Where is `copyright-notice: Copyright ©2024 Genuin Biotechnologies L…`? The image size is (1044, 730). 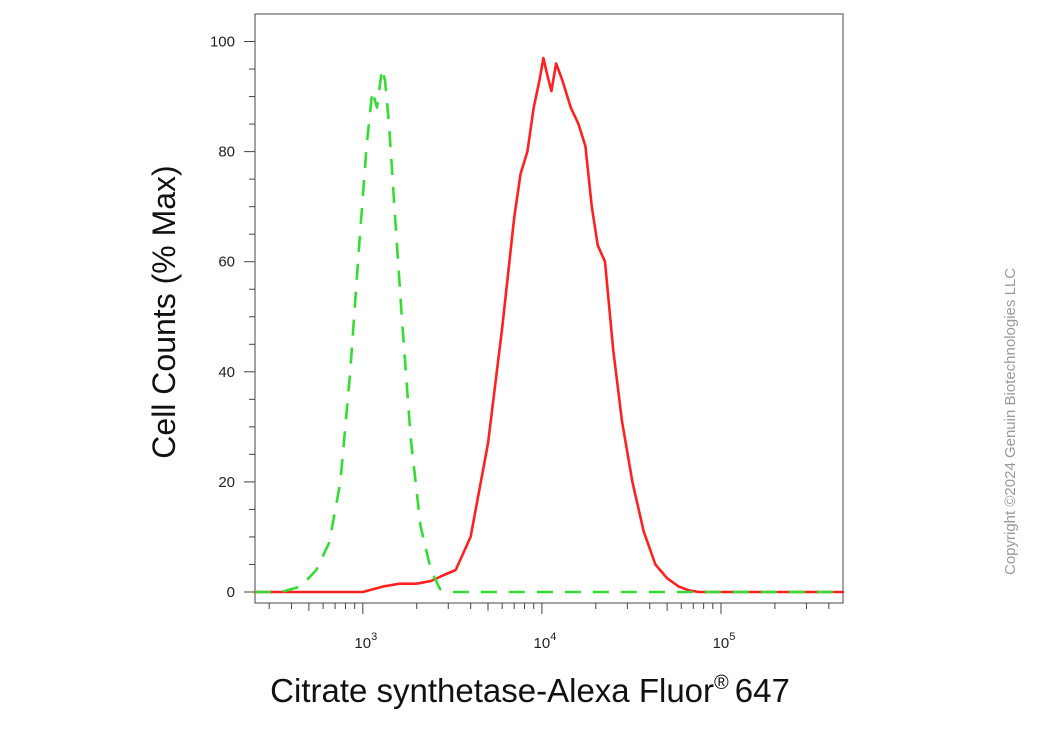 copyright-notice: Copyright ©2024 Genuin Biotechnologies L… is located at coordinates (1010, 421).